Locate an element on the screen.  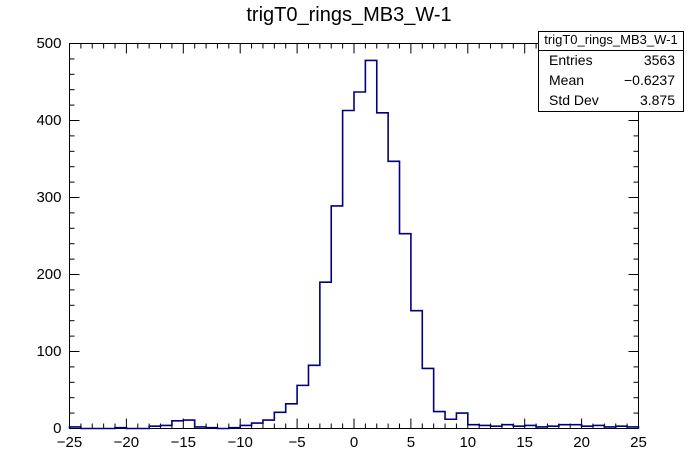
y-tick-label: 100 is located at coordinates (49, 351).